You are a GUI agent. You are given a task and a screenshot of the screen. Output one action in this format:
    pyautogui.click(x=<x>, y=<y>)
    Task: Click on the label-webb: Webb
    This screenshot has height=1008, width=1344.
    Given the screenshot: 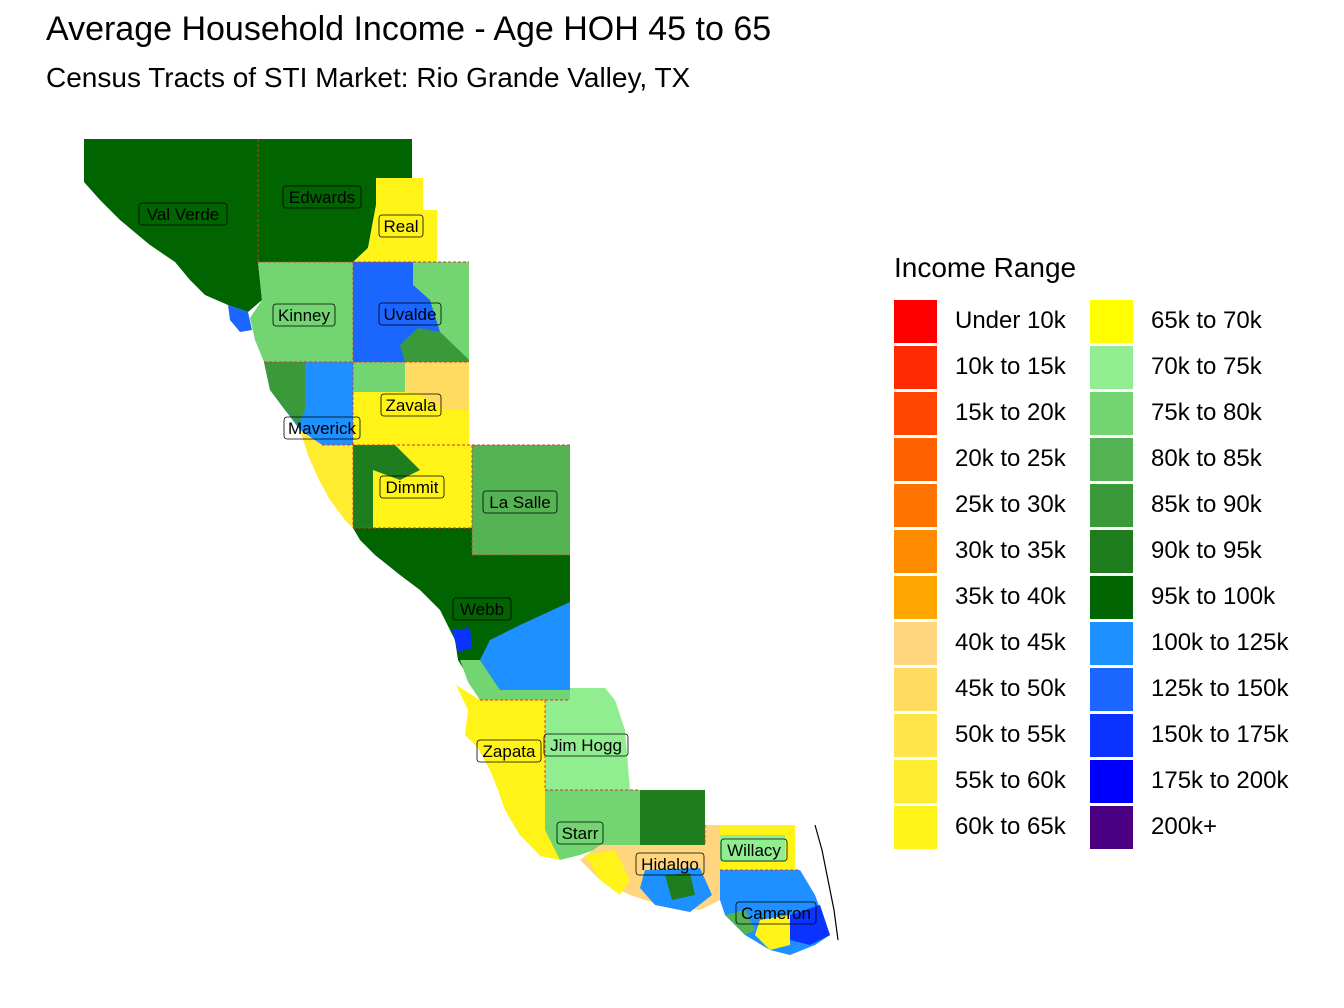 What is the action you would take?
    pyautogui.click(x=482, y=609)
    